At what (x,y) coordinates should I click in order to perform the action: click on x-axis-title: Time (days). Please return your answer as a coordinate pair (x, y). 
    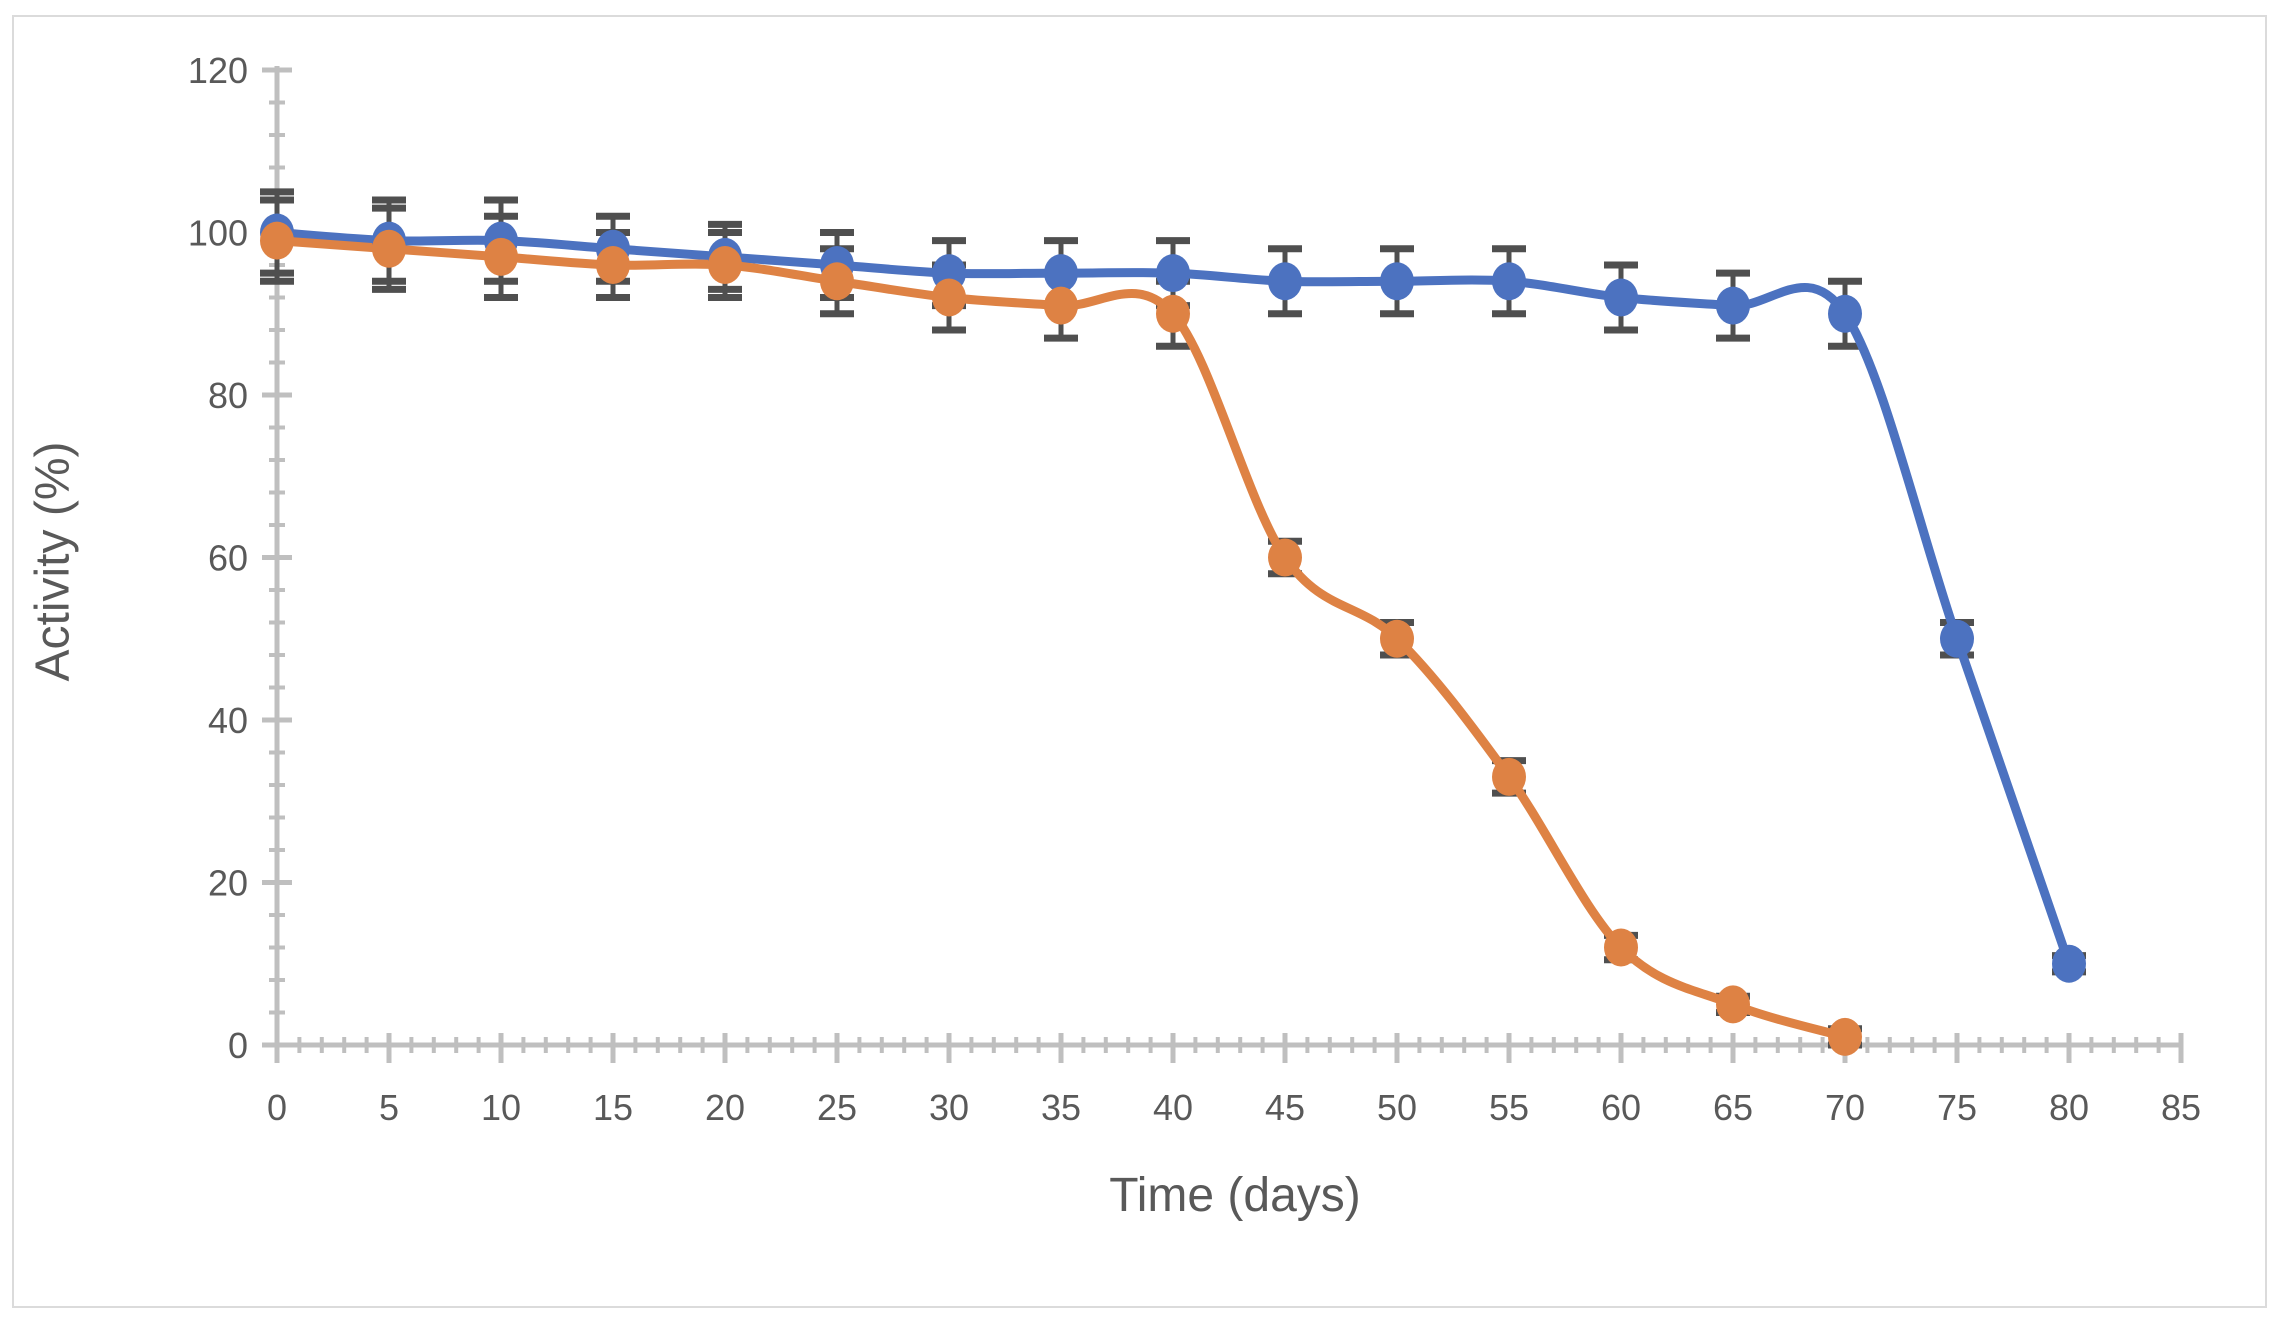
    Looking at the image, I should click on (1235, 1195).